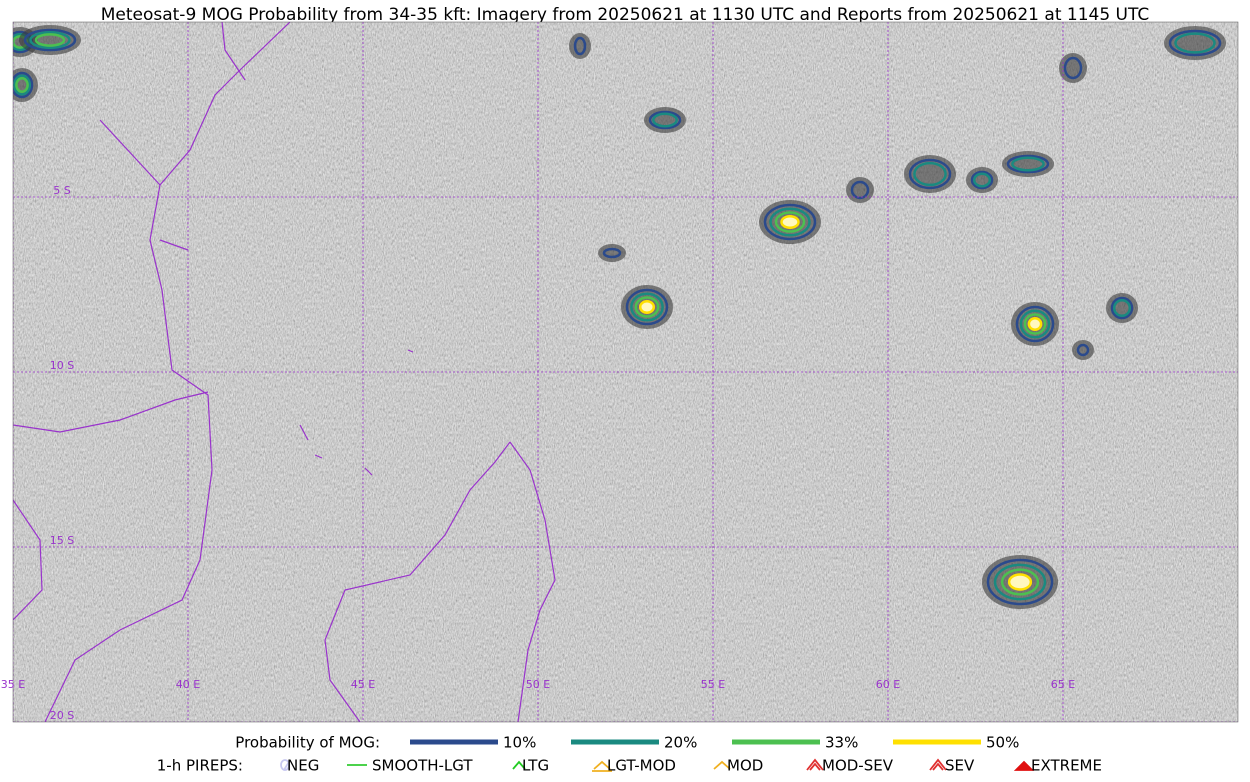 This screenshot has width=1250, height=782. I want to click on legend-label: SEV, so click(960, 766).